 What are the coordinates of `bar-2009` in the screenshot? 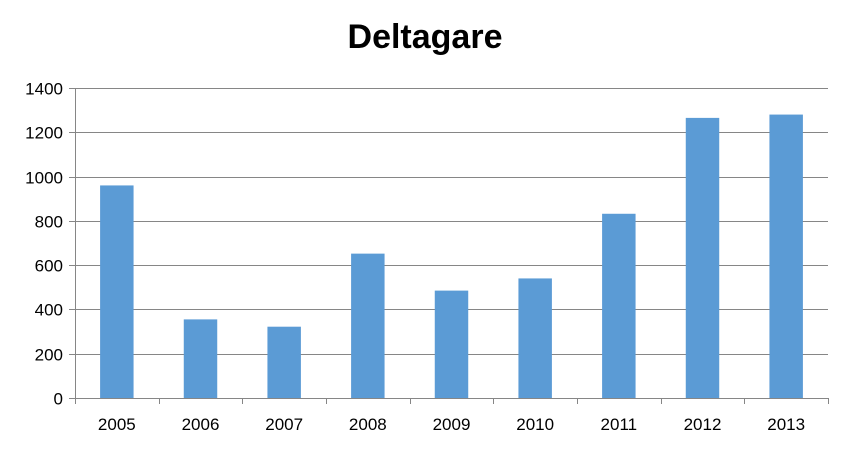 It's located at (451, 344).